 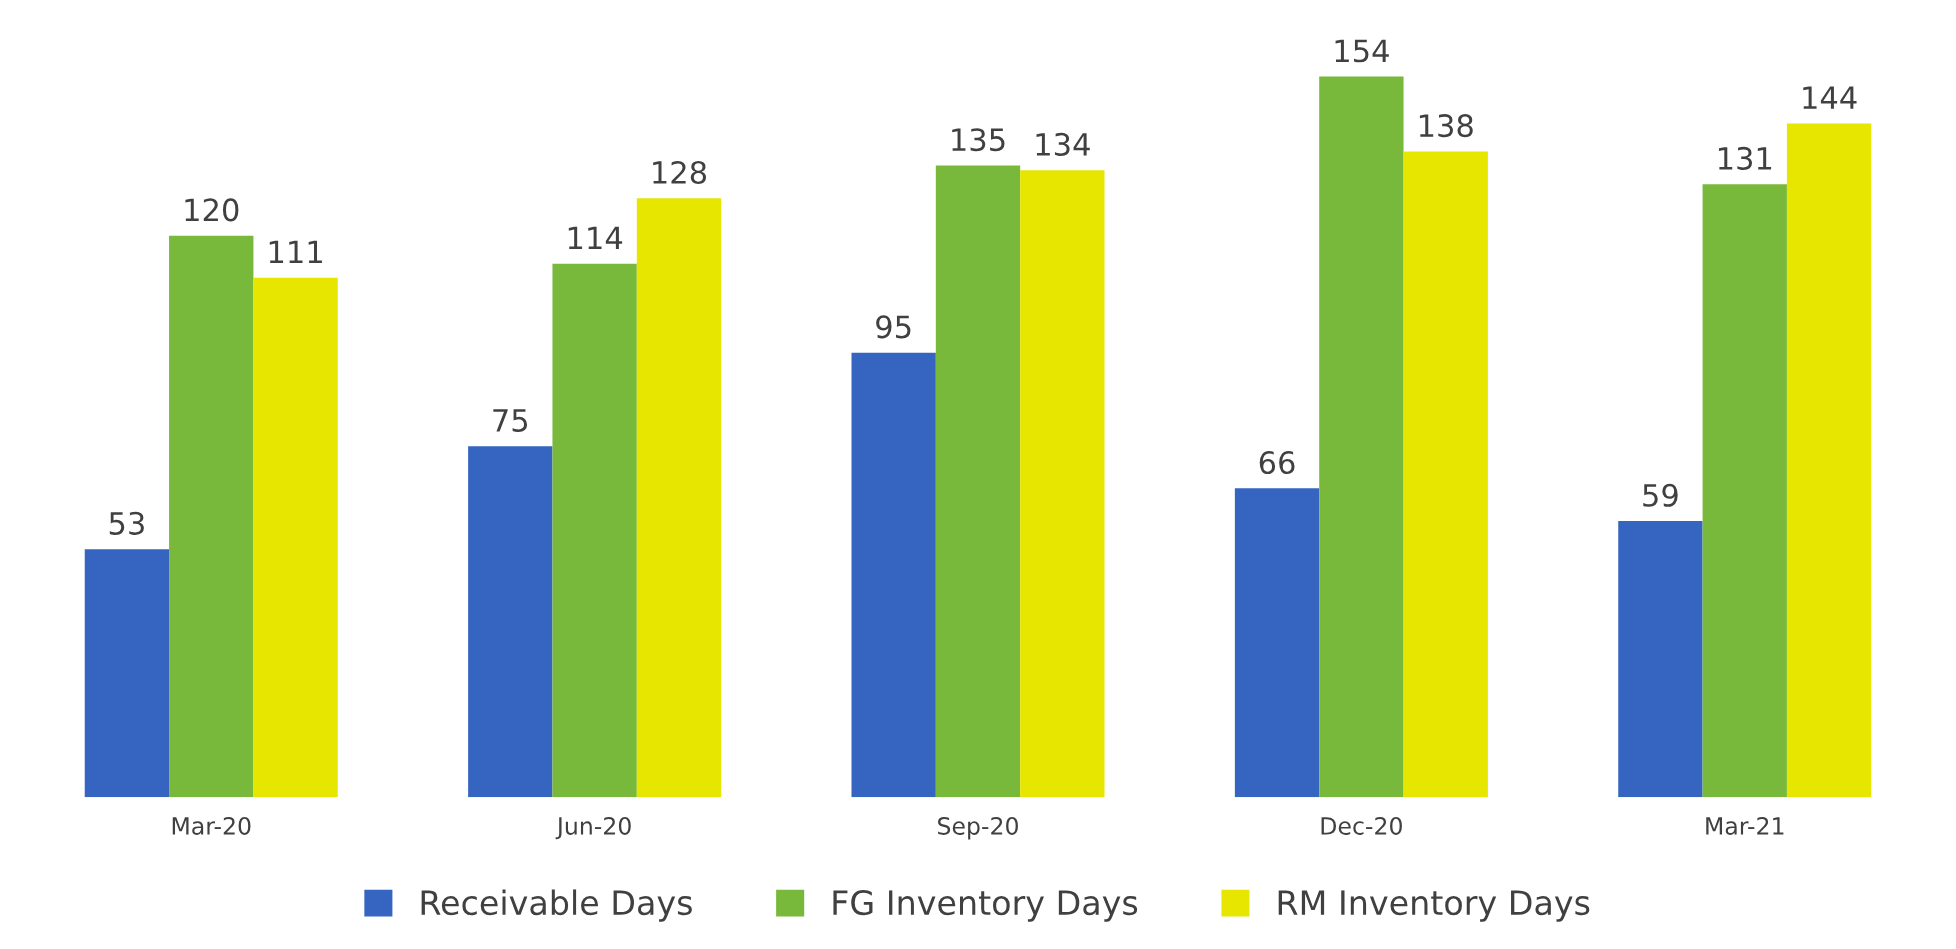 What do you see at coordinates (1434, 906) in the screenshot?
I see `legend-label: RM Inventory Days` at bounding box center [1434, 906].